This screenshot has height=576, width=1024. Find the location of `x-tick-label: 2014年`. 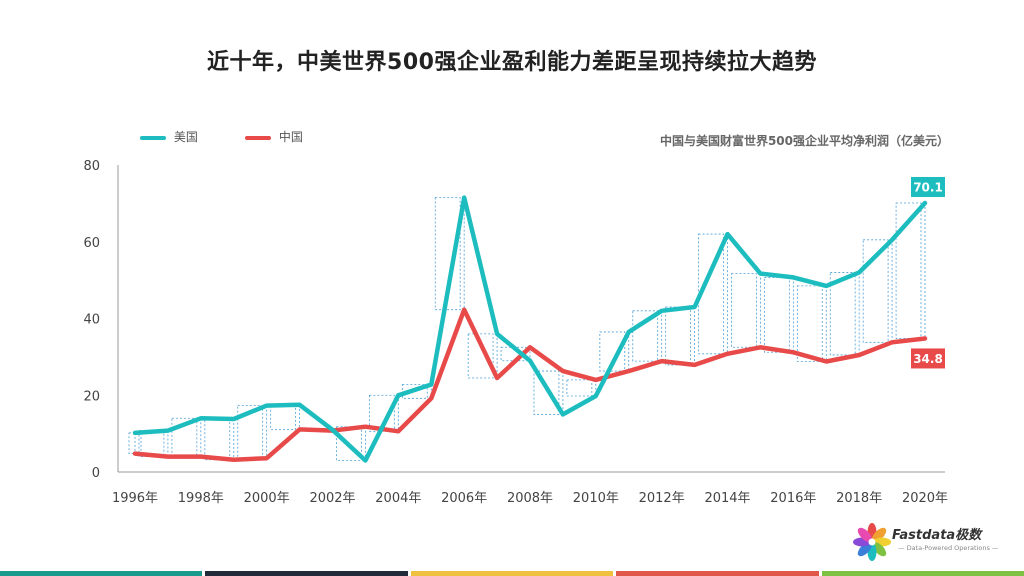

x-tick-label: 2014年 is located at coordinates (727, 498).